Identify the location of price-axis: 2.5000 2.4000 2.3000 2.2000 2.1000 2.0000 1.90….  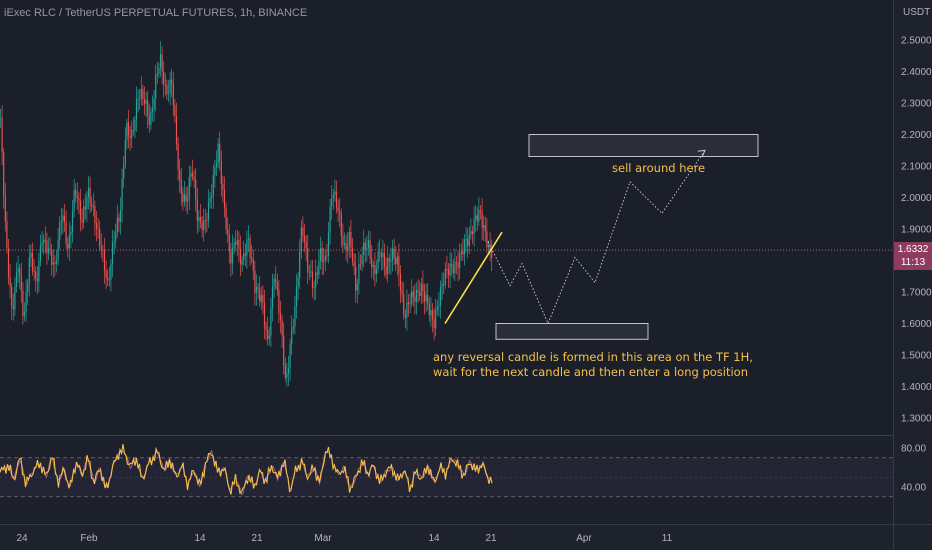
(916, 265).